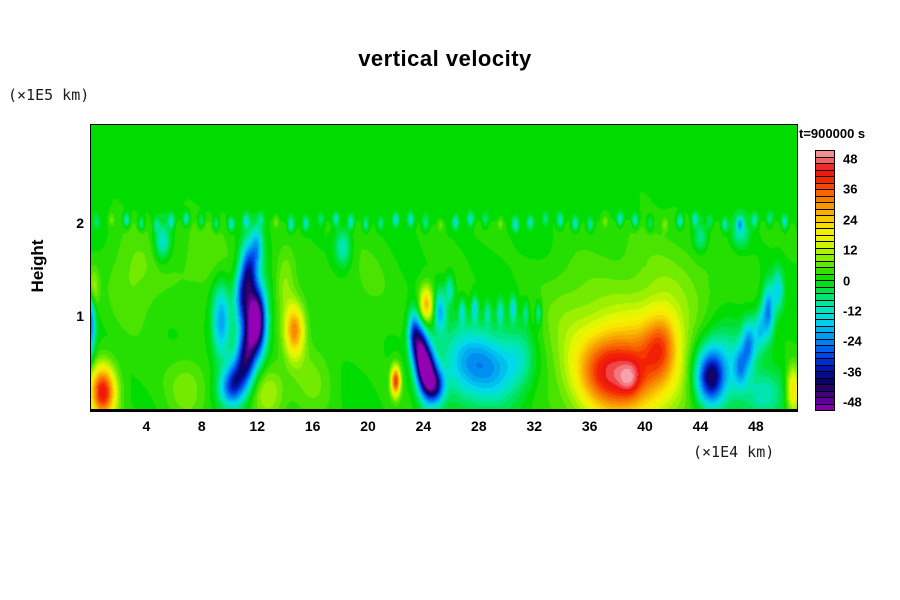 This screenshot has width=900, height=600. What do you see at coordinates (49, 95) in the screenshot?
I see `y-axis-unit-label: (×1E5 km)` at bounding box center [49, 95].